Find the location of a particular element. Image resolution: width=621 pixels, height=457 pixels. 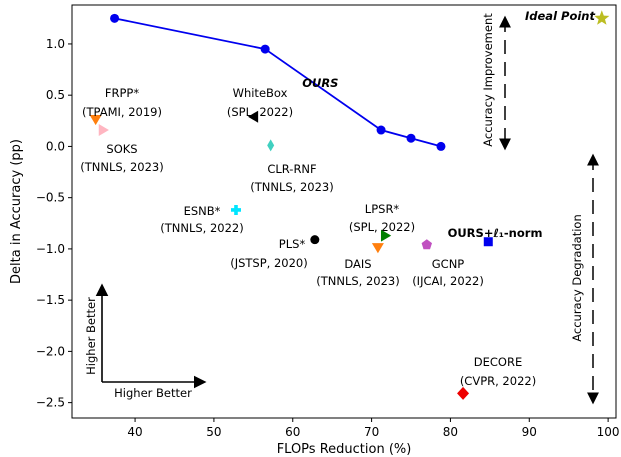

higher-better-horizontal-label: Higher Better is located at coordinates (153, 393).